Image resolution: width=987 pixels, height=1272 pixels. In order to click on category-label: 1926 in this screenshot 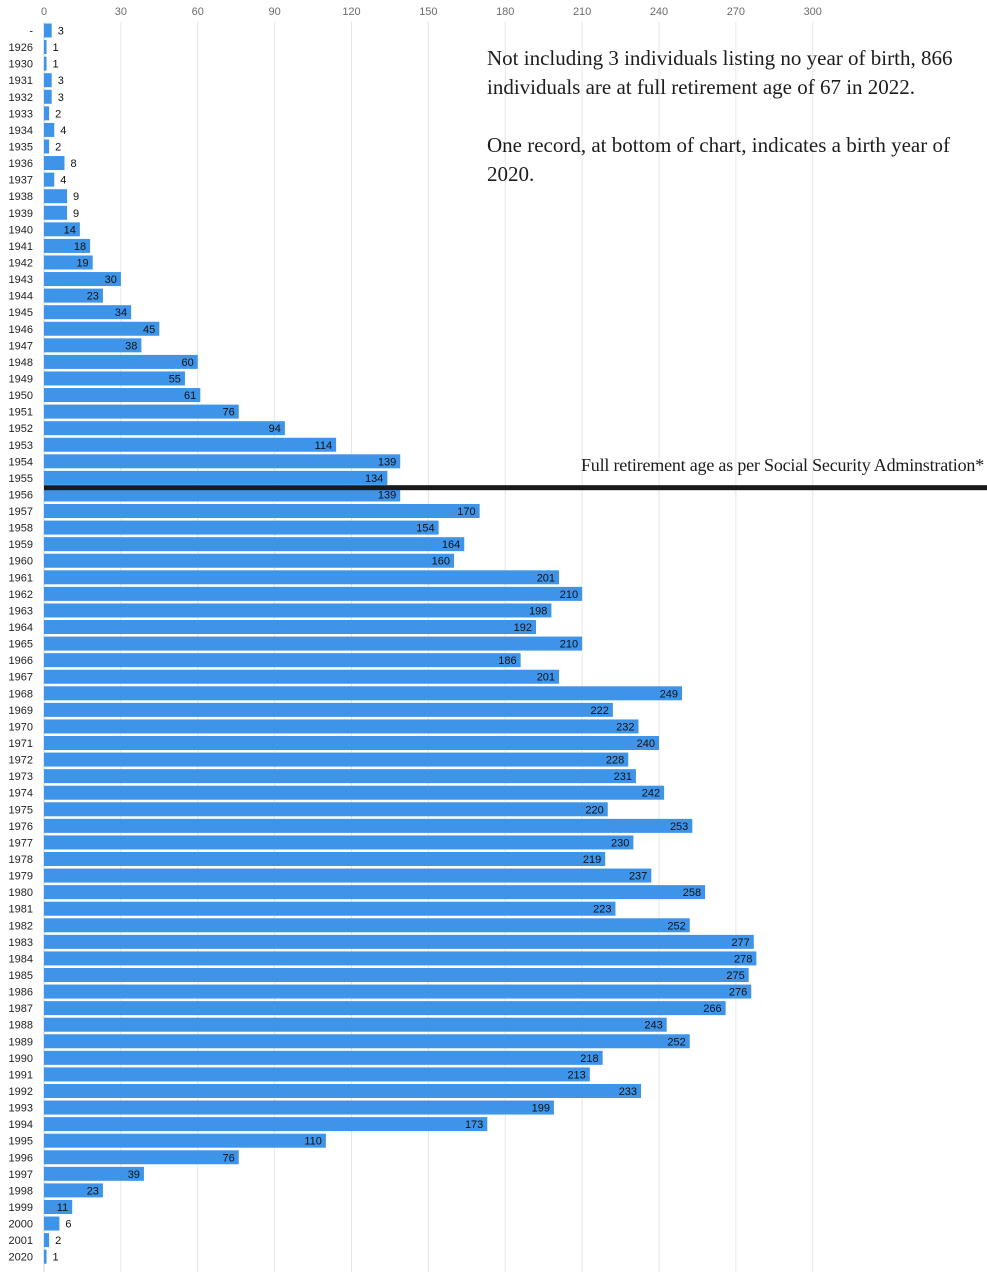, I will do `click(21, 48)`.